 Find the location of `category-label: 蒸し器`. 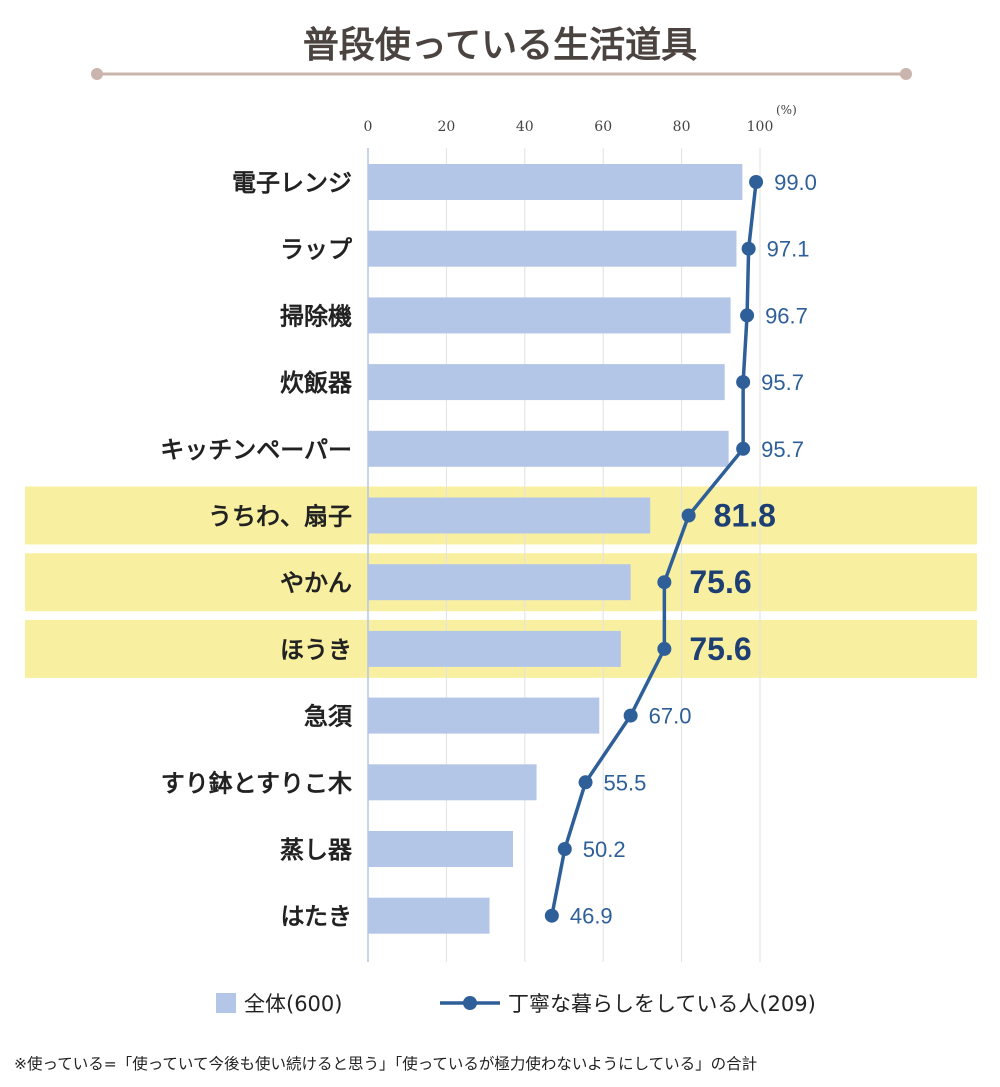

category-label: 蒸し器 is located at coordinates (316, 850).